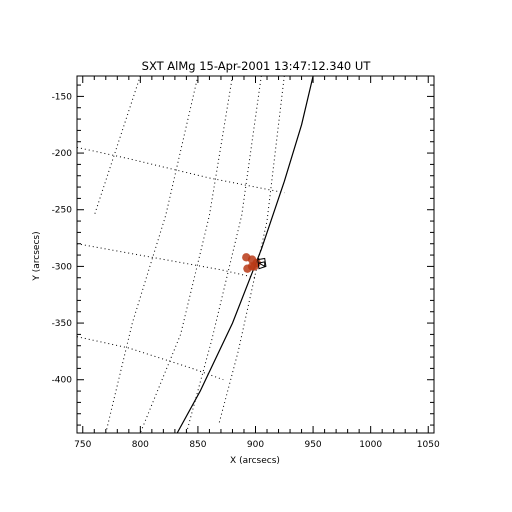 The width and height of the screenshot is (512, 512). I want to click on y-tick-label: -250, so click(62, 211).